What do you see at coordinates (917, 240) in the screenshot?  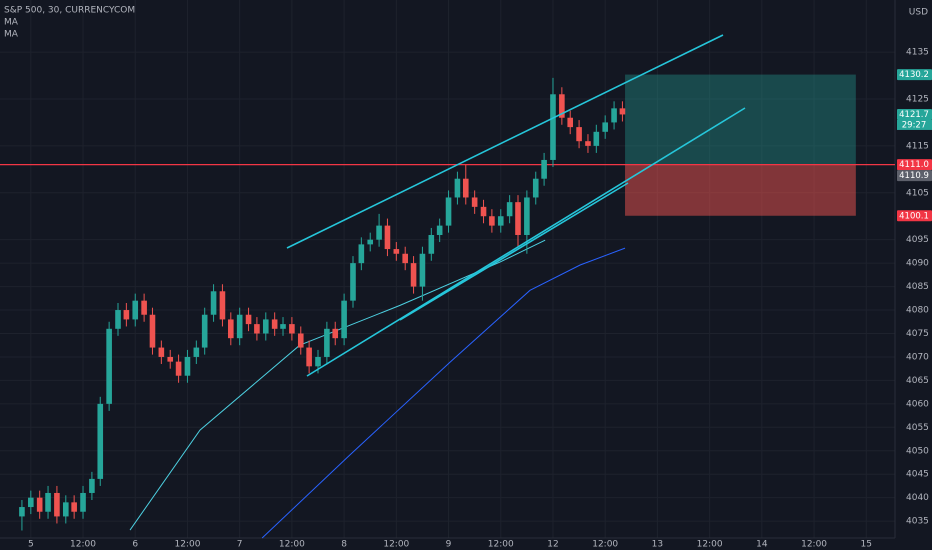 I see `y-tick-label: 4095` at bounding box center [917, 240].